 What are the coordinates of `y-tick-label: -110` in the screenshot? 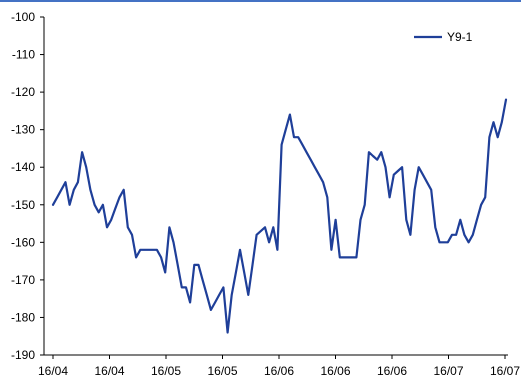 It's located at (23, 55).